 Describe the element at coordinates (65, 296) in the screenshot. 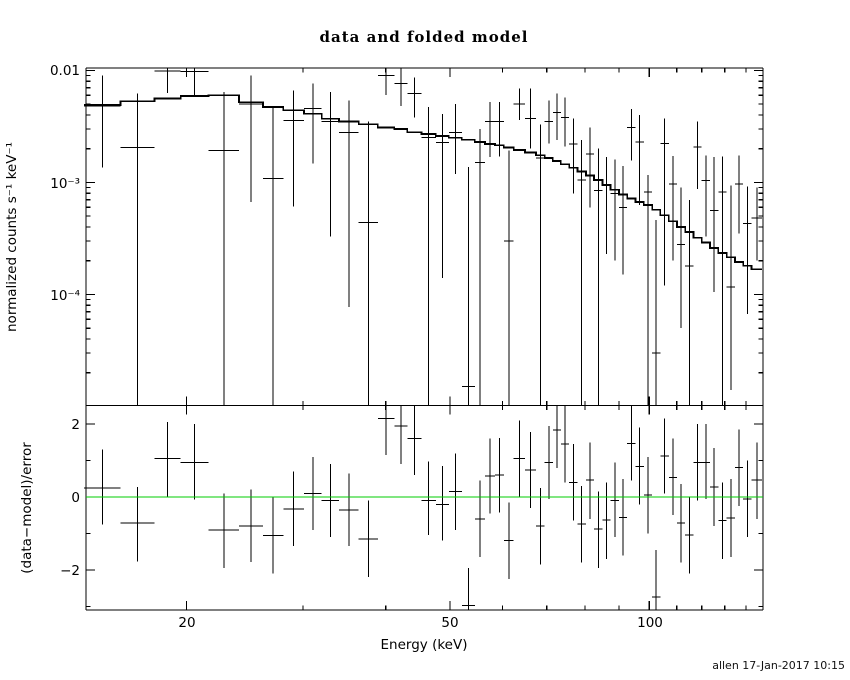

I see `ytick-1e-4: 10⁻⁴` at that location.